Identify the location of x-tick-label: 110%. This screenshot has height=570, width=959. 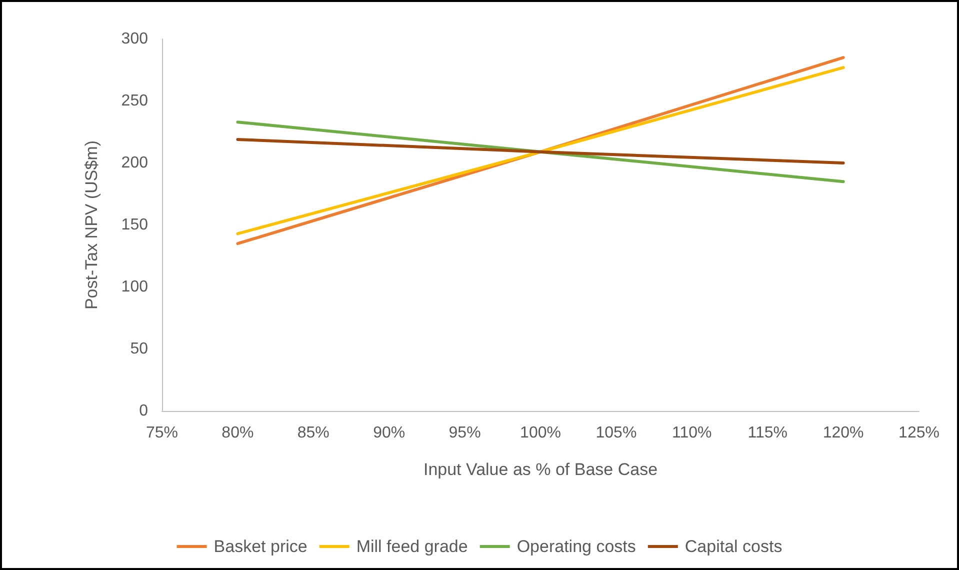
(692, 433).